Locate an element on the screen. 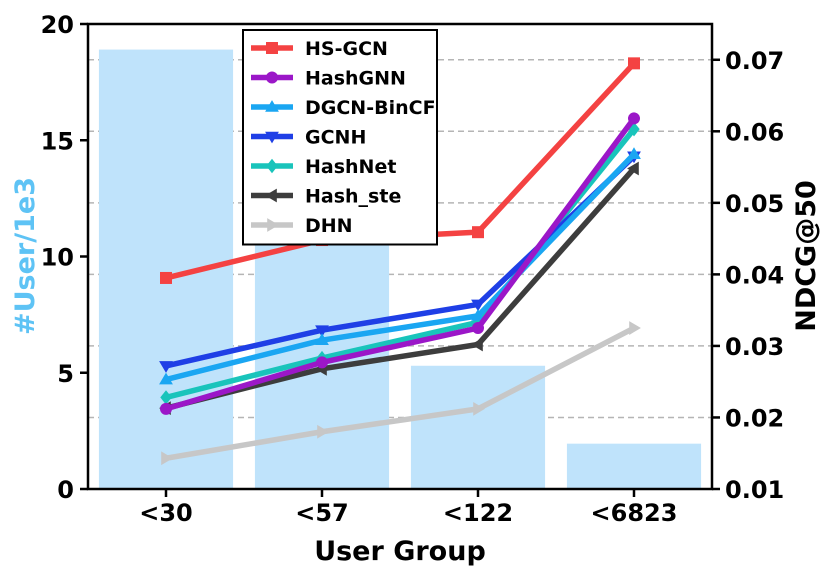 The height and width of the screenshot is (584, 830). legend-label-hash-ste: Hash_ste is located at coordinates (353, 197).